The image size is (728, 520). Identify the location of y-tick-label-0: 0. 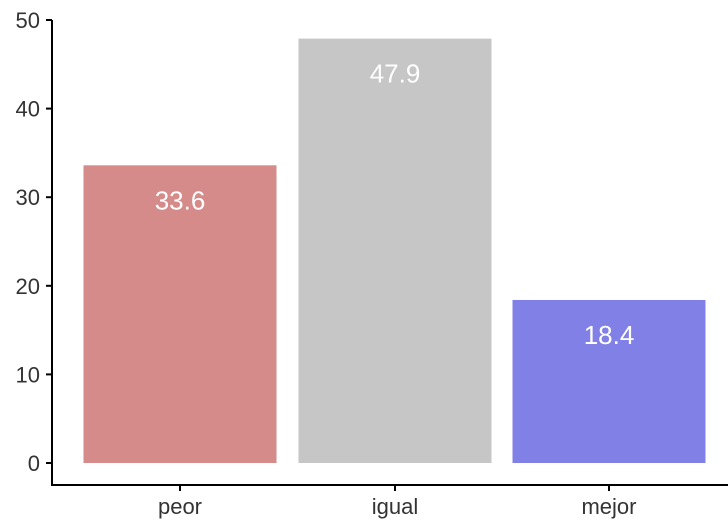
(34, 463).